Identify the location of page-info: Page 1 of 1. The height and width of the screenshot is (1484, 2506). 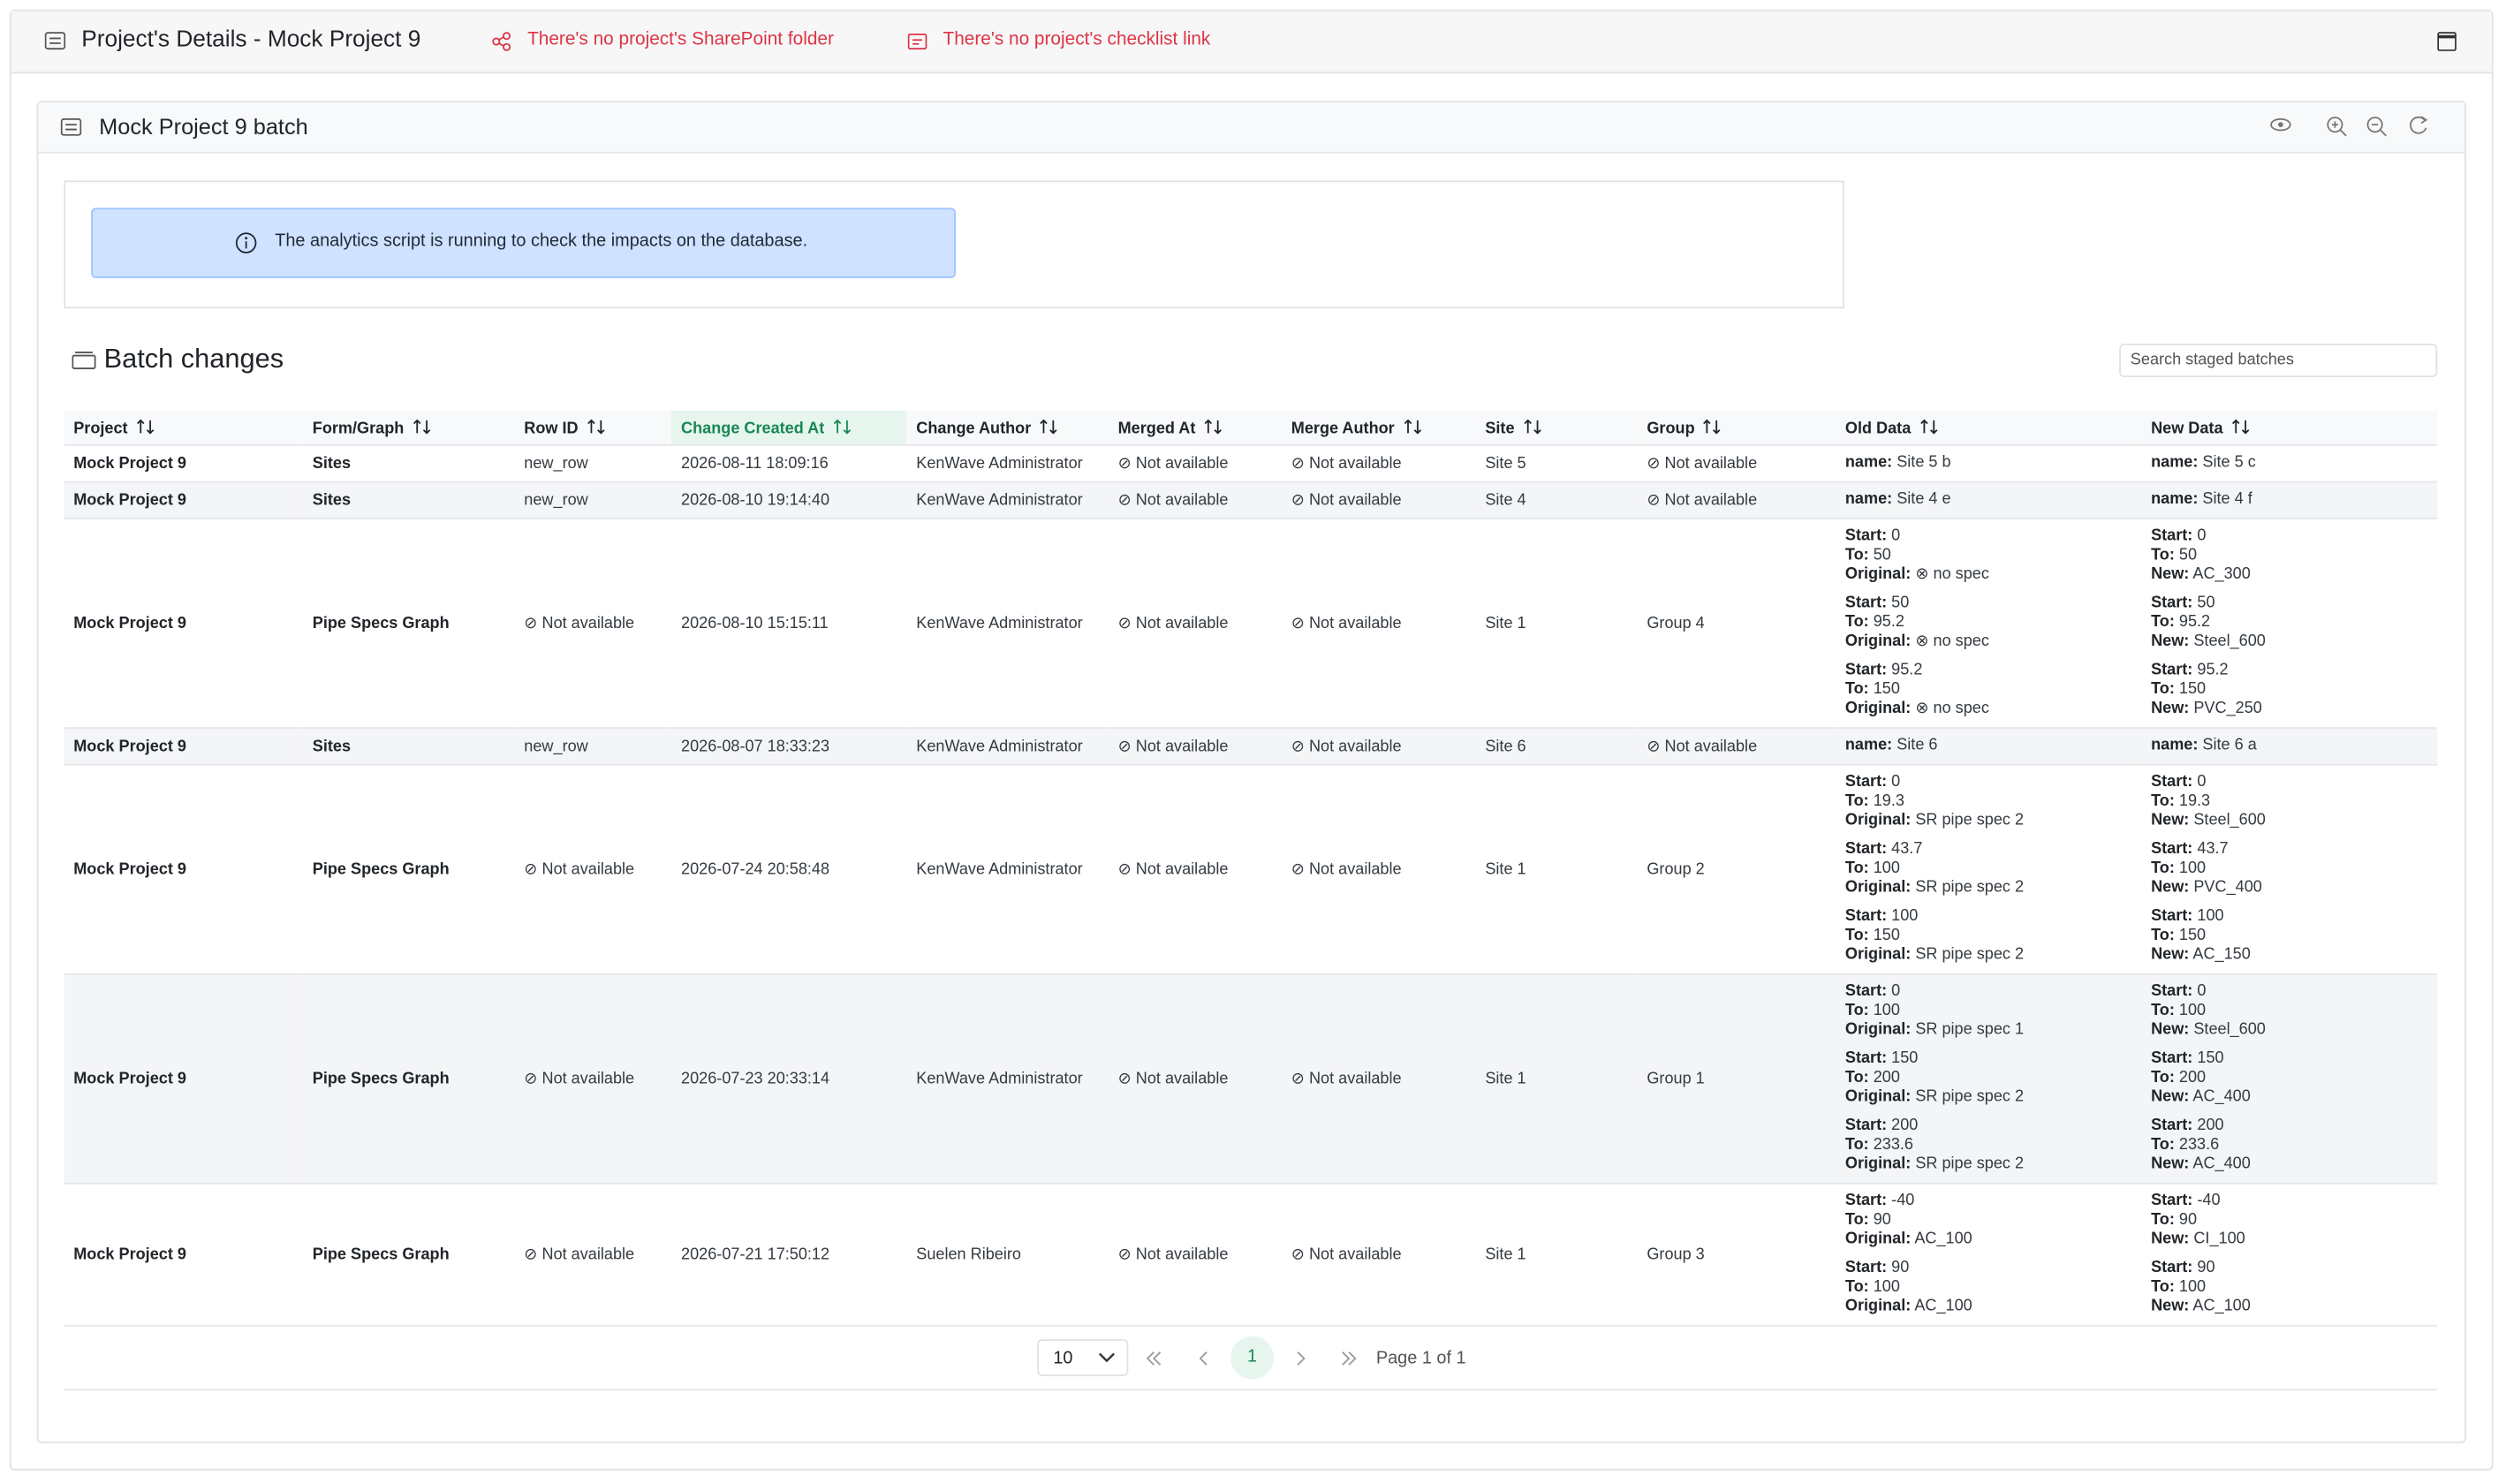
(1421, 1358).